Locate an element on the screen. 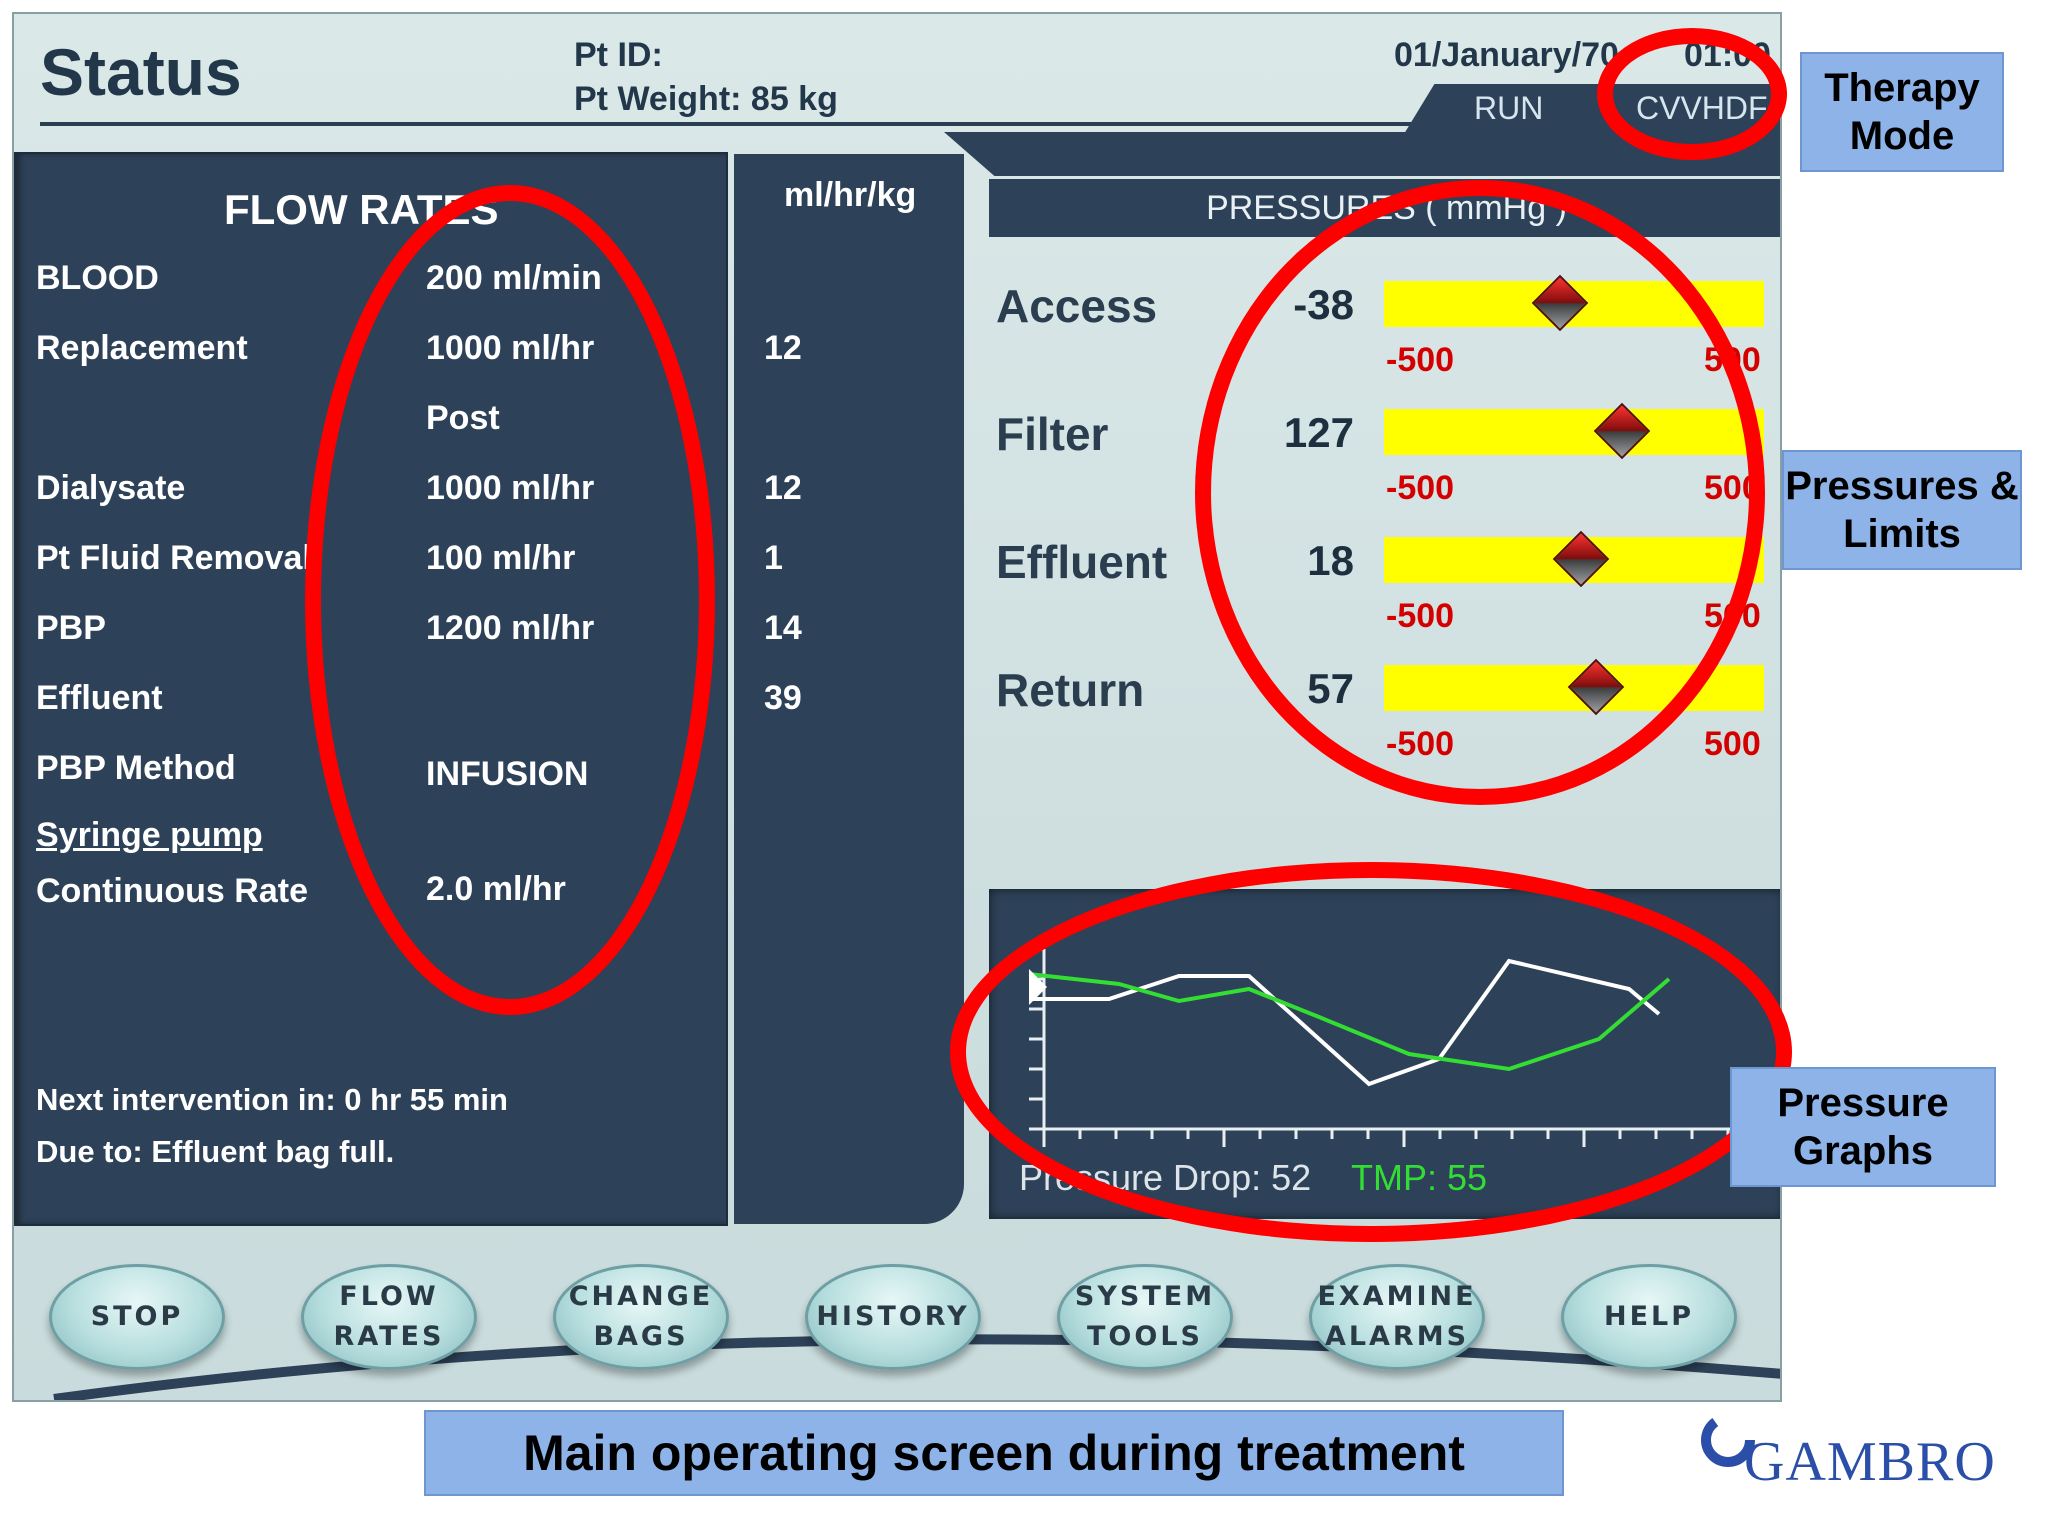 The width and height of the screenshot is (2048, 1536). history-button: HISTORY is located at coordinates (893, 1317).